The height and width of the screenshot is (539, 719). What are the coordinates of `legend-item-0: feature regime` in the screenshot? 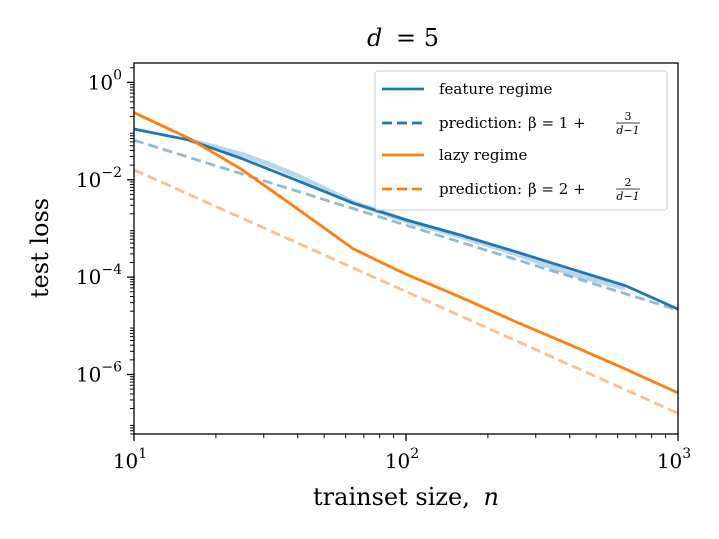 It's located at (467, 89).